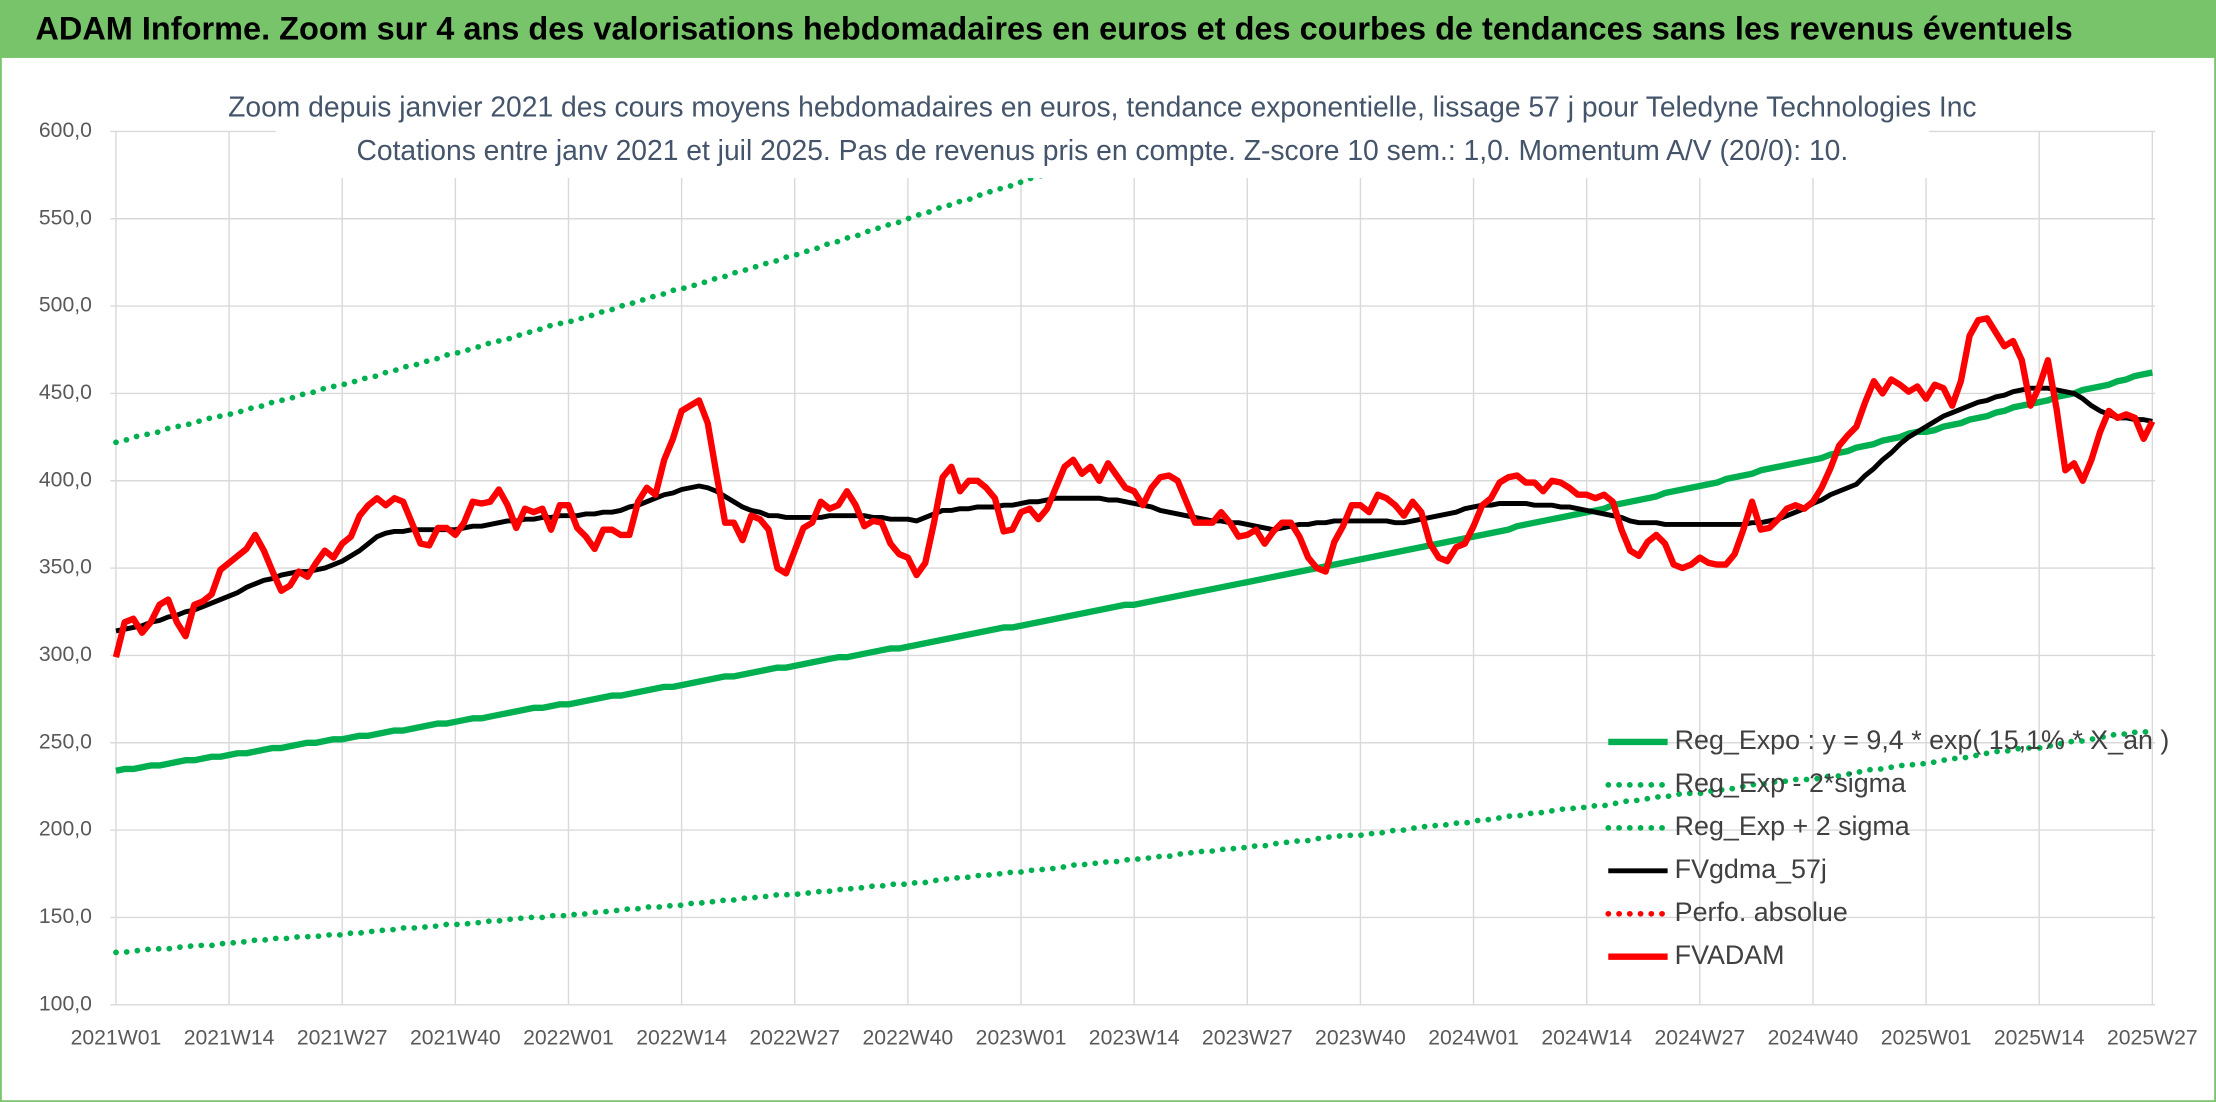  I want to click on legend-label: Perfo. absolue, so click(1761, 912).